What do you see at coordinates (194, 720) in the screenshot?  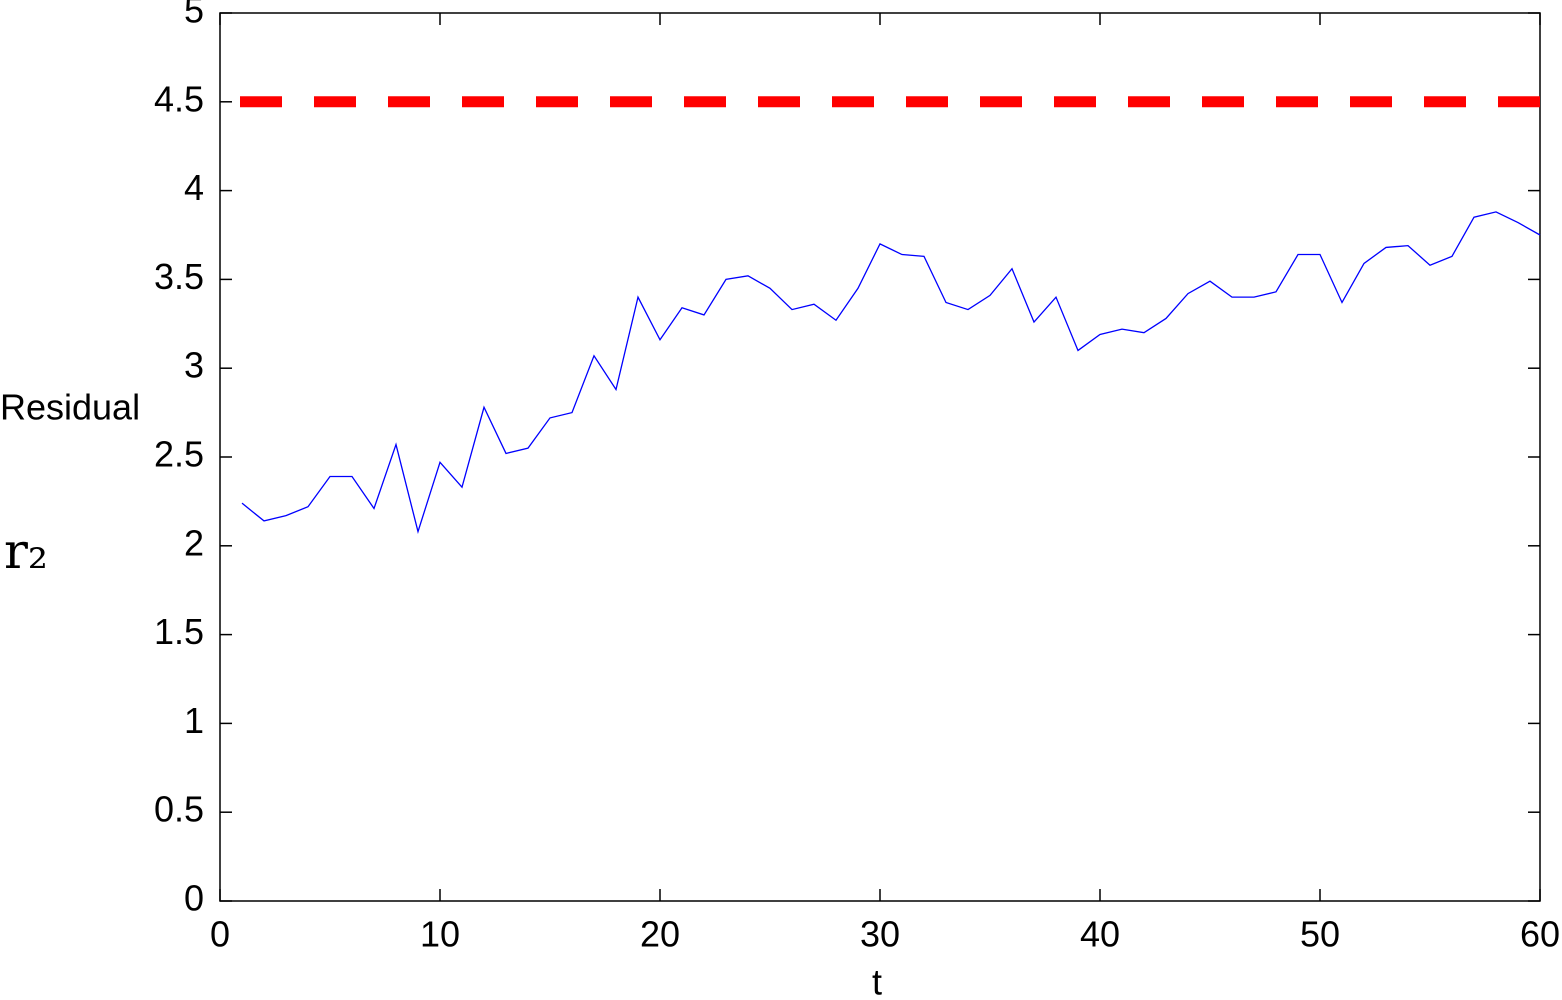 I see `y-tick-label: 1` at bounding box center [194, 720].